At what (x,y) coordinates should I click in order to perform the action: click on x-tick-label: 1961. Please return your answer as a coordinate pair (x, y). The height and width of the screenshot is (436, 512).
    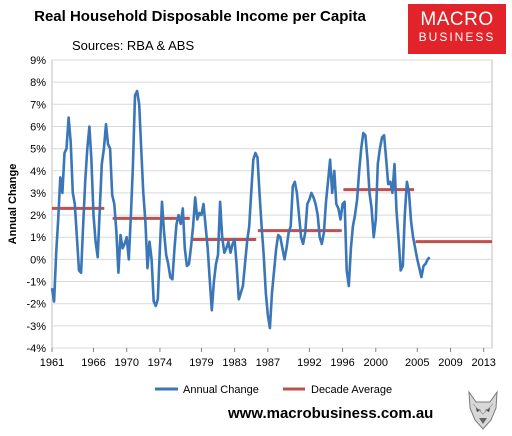
    Looking at the image, I should click on (52, 363).